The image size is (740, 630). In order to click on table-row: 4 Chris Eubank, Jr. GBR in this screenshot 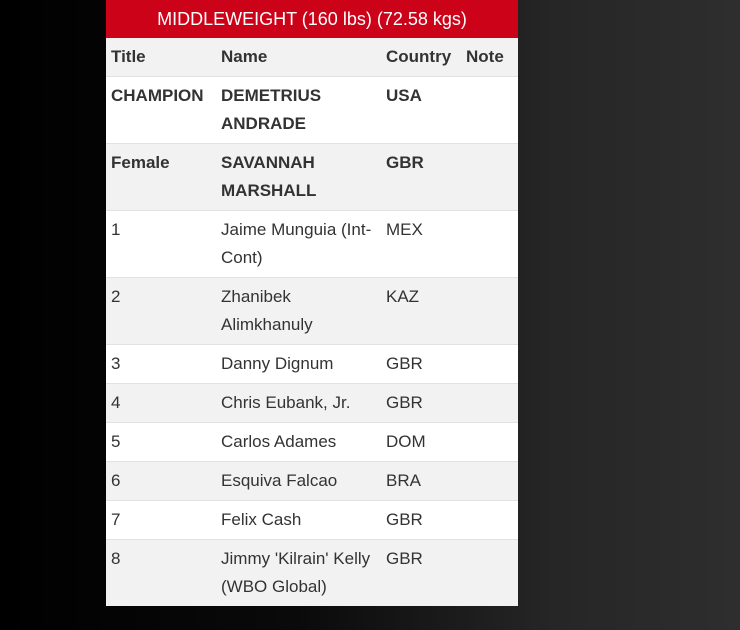, I will do `click(312, 403)`.